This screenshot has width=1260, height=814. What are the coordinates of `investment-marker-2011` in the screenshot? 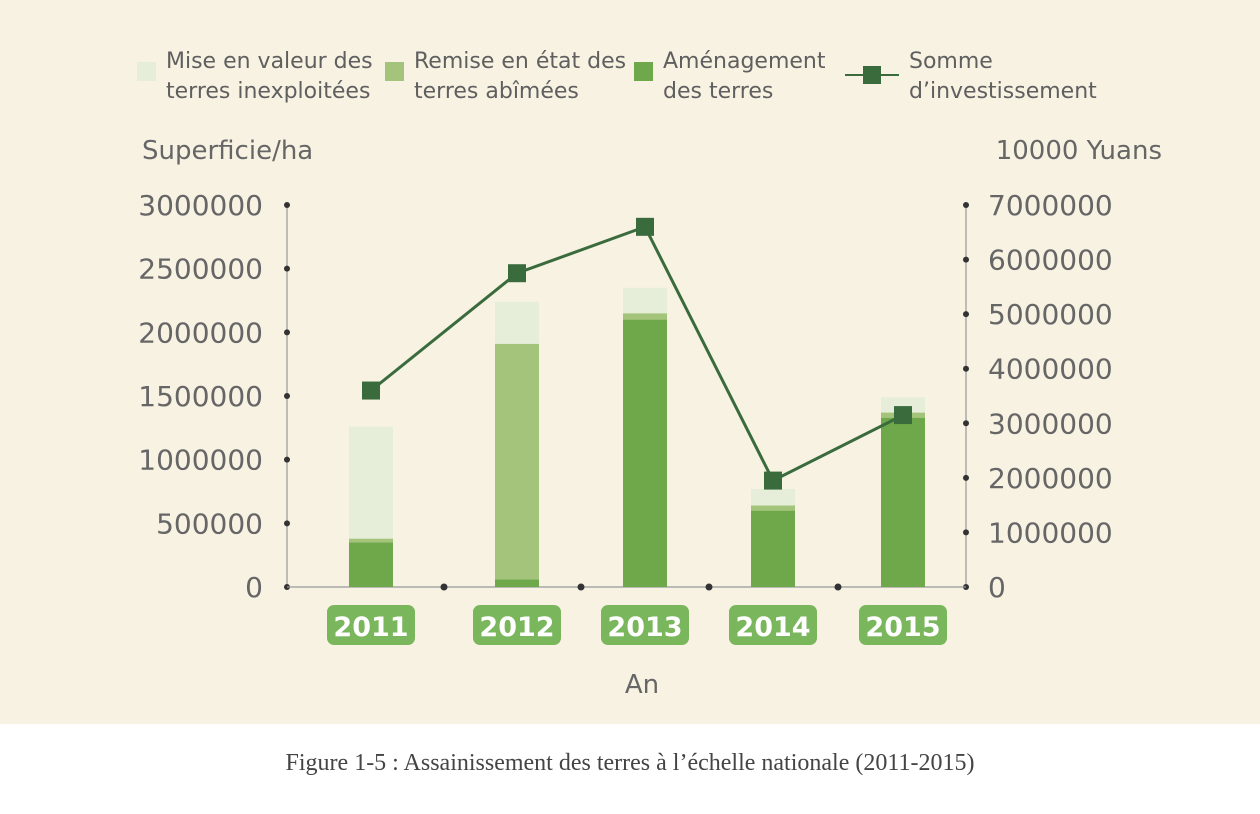 It's located at (371, 390).